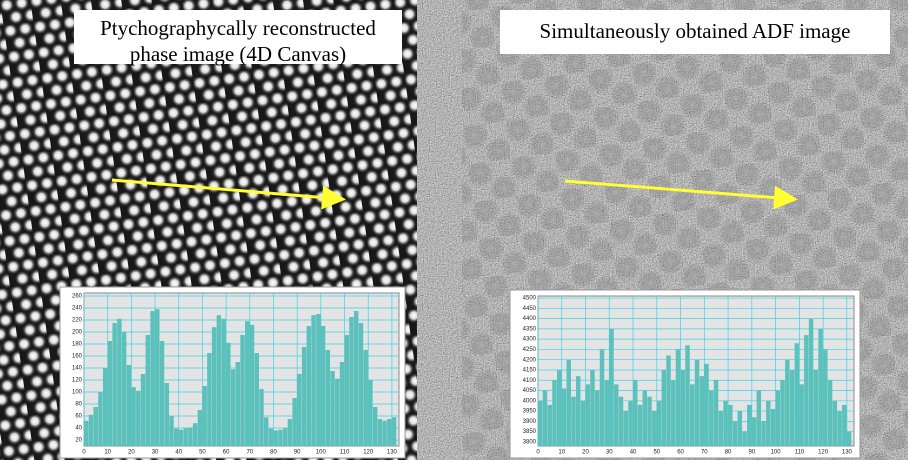 Image resolution: width=908 pixels, height=460 pixels. I want to click on chart-title: Simultaneously obtained ADF image, so click(695, 31).